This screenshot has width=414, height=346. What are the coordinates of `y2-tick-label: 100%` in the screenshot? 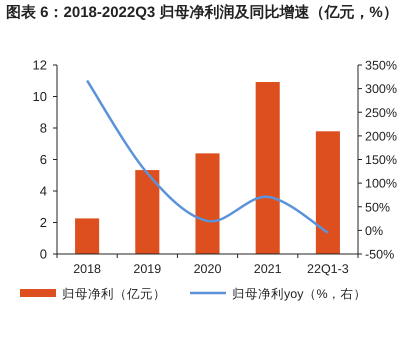 It's located at (381, 183).